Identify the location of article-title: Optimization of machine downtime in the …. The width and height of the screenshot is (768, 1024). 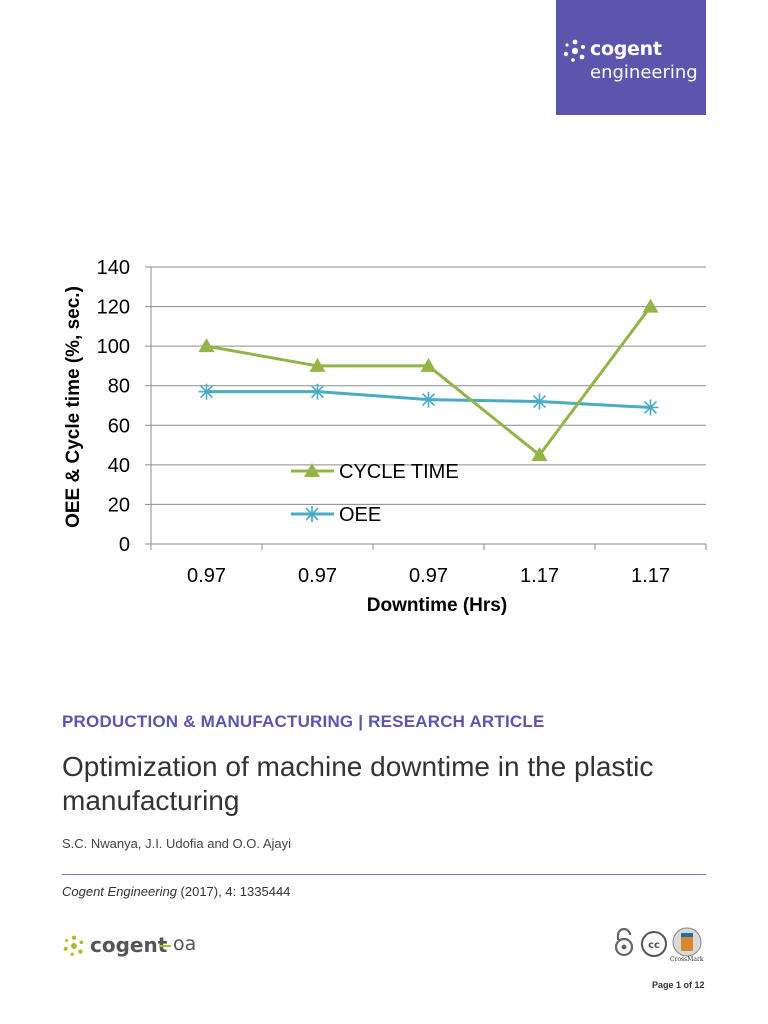
(358, 783).